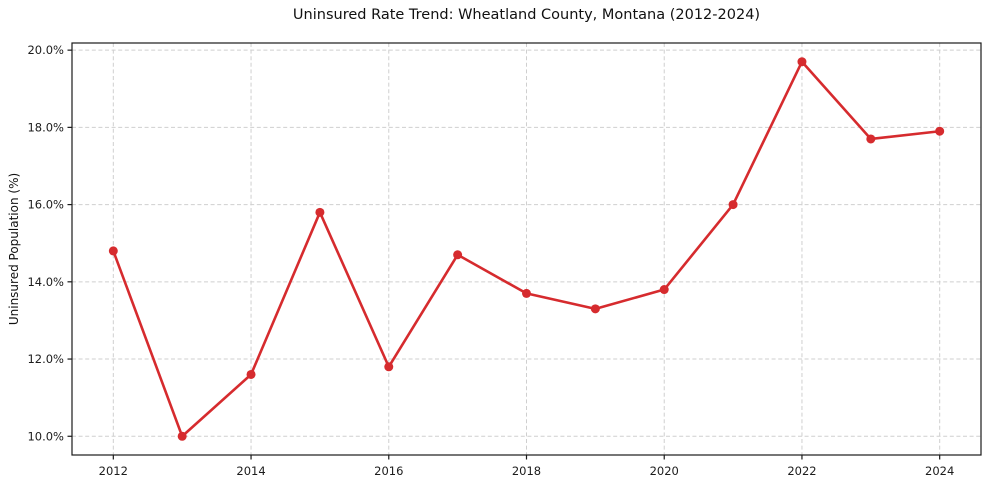 This screenshot has height=490, width=989. What do you see at coordinates (45, 282) in the screenshot?
I see `y-tick-label: 14.0%` at bounding box center [45, 282].